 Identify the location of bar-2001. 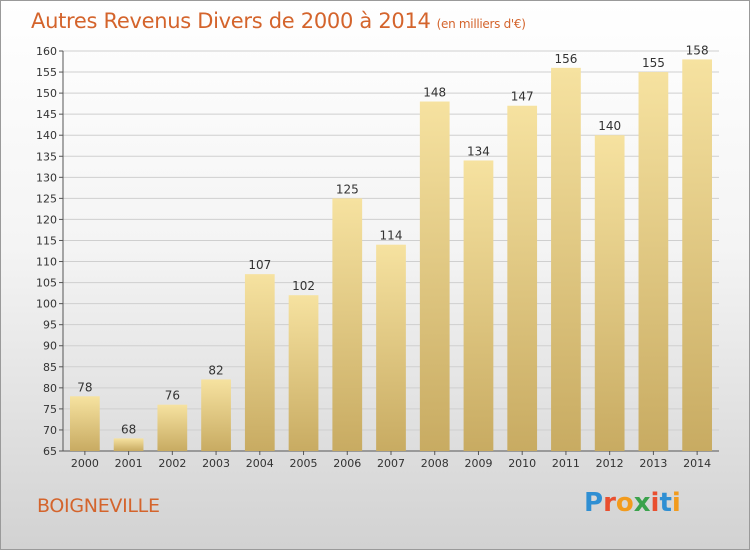
(128, 444).